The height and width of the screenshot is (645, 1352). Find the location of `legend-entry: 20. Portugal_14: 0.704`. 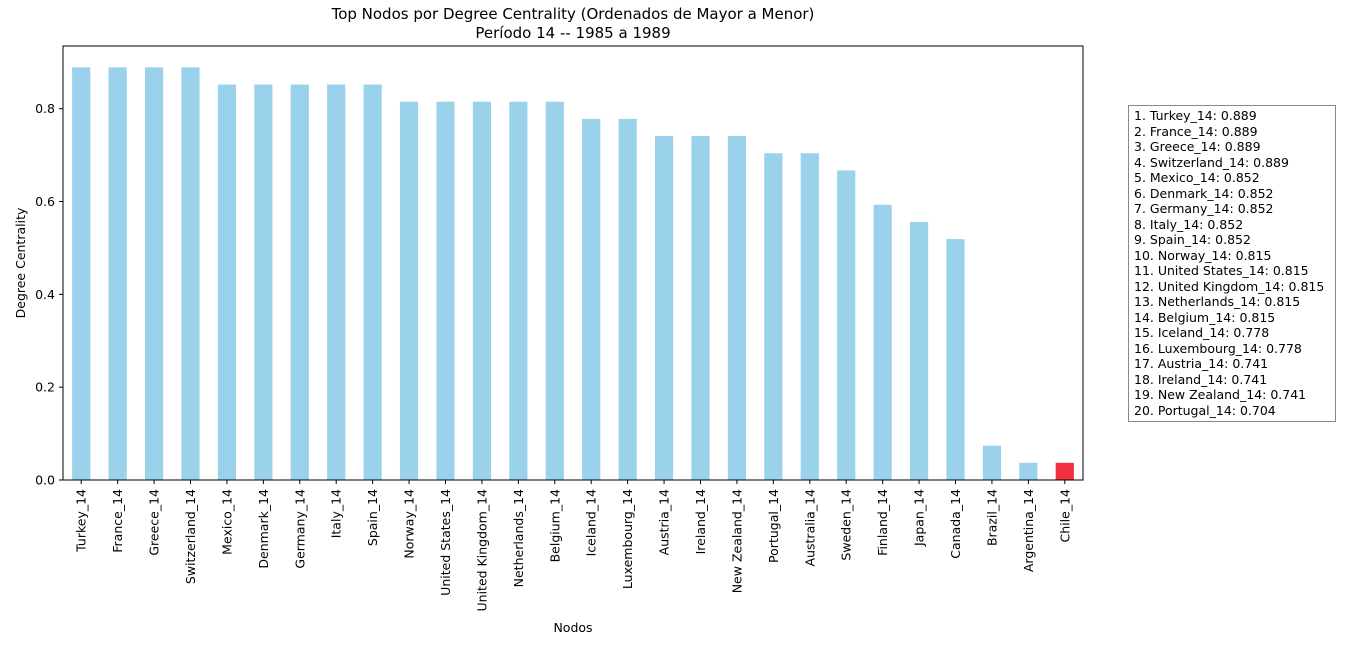

legend-entry: 20. Portugal_14: 0.704 is located at coordinates (1205, 410).